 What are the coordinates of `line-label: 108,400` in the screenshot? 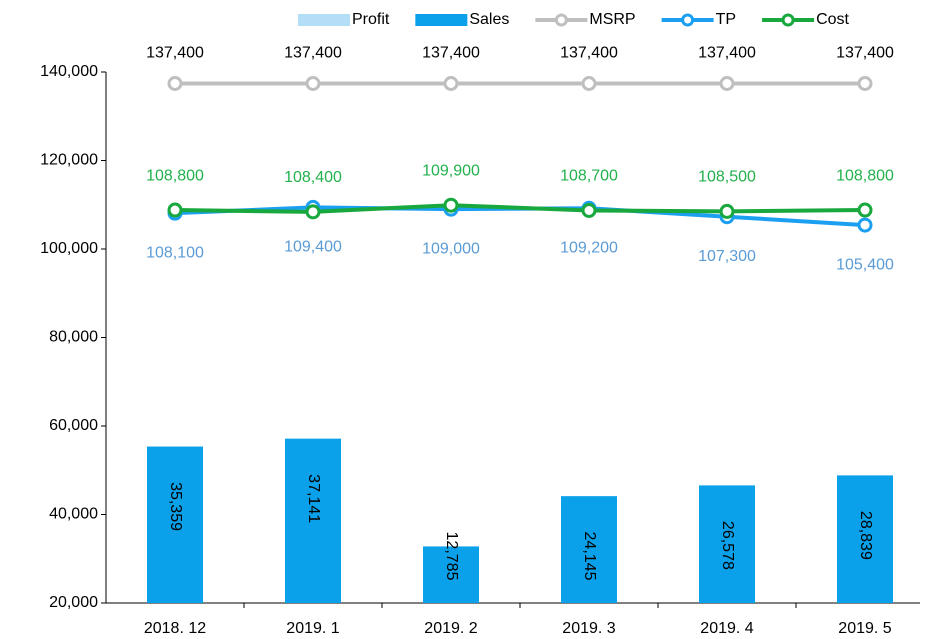 It's located at (313, 177).